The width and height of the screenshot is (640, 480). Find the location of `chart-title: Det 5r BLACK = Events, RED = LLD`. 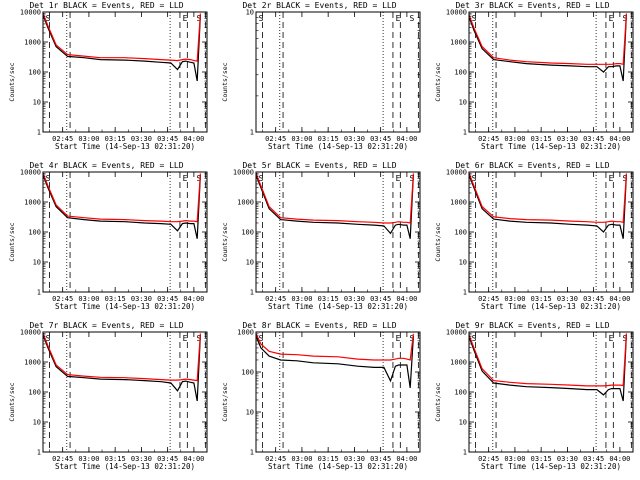

chart-title: Det 5r BLACK = Events, RED = LLD is located at coordinates (319, 165).